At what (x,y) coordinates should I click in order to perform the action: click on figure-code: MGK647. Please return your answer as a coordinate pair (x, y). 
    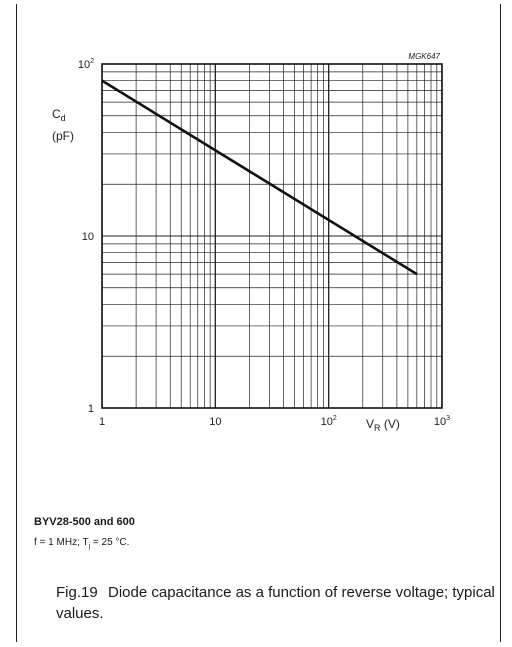
    Looking at the image, I should click on (424, 56).